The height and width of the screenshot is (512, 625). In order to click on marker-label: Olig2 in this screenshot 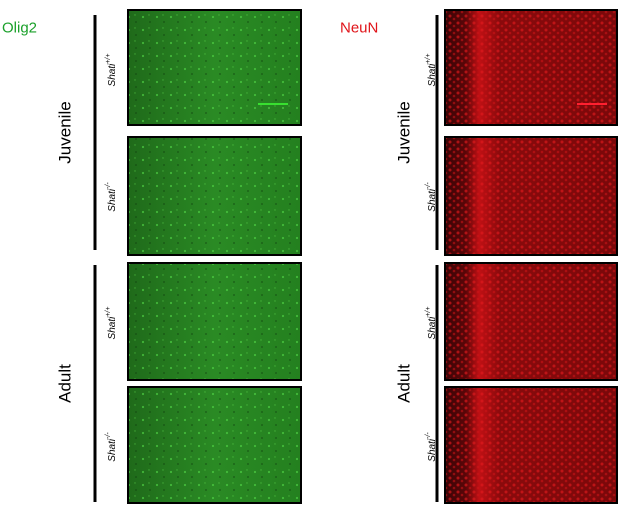, I will do `click(19, 27)`.